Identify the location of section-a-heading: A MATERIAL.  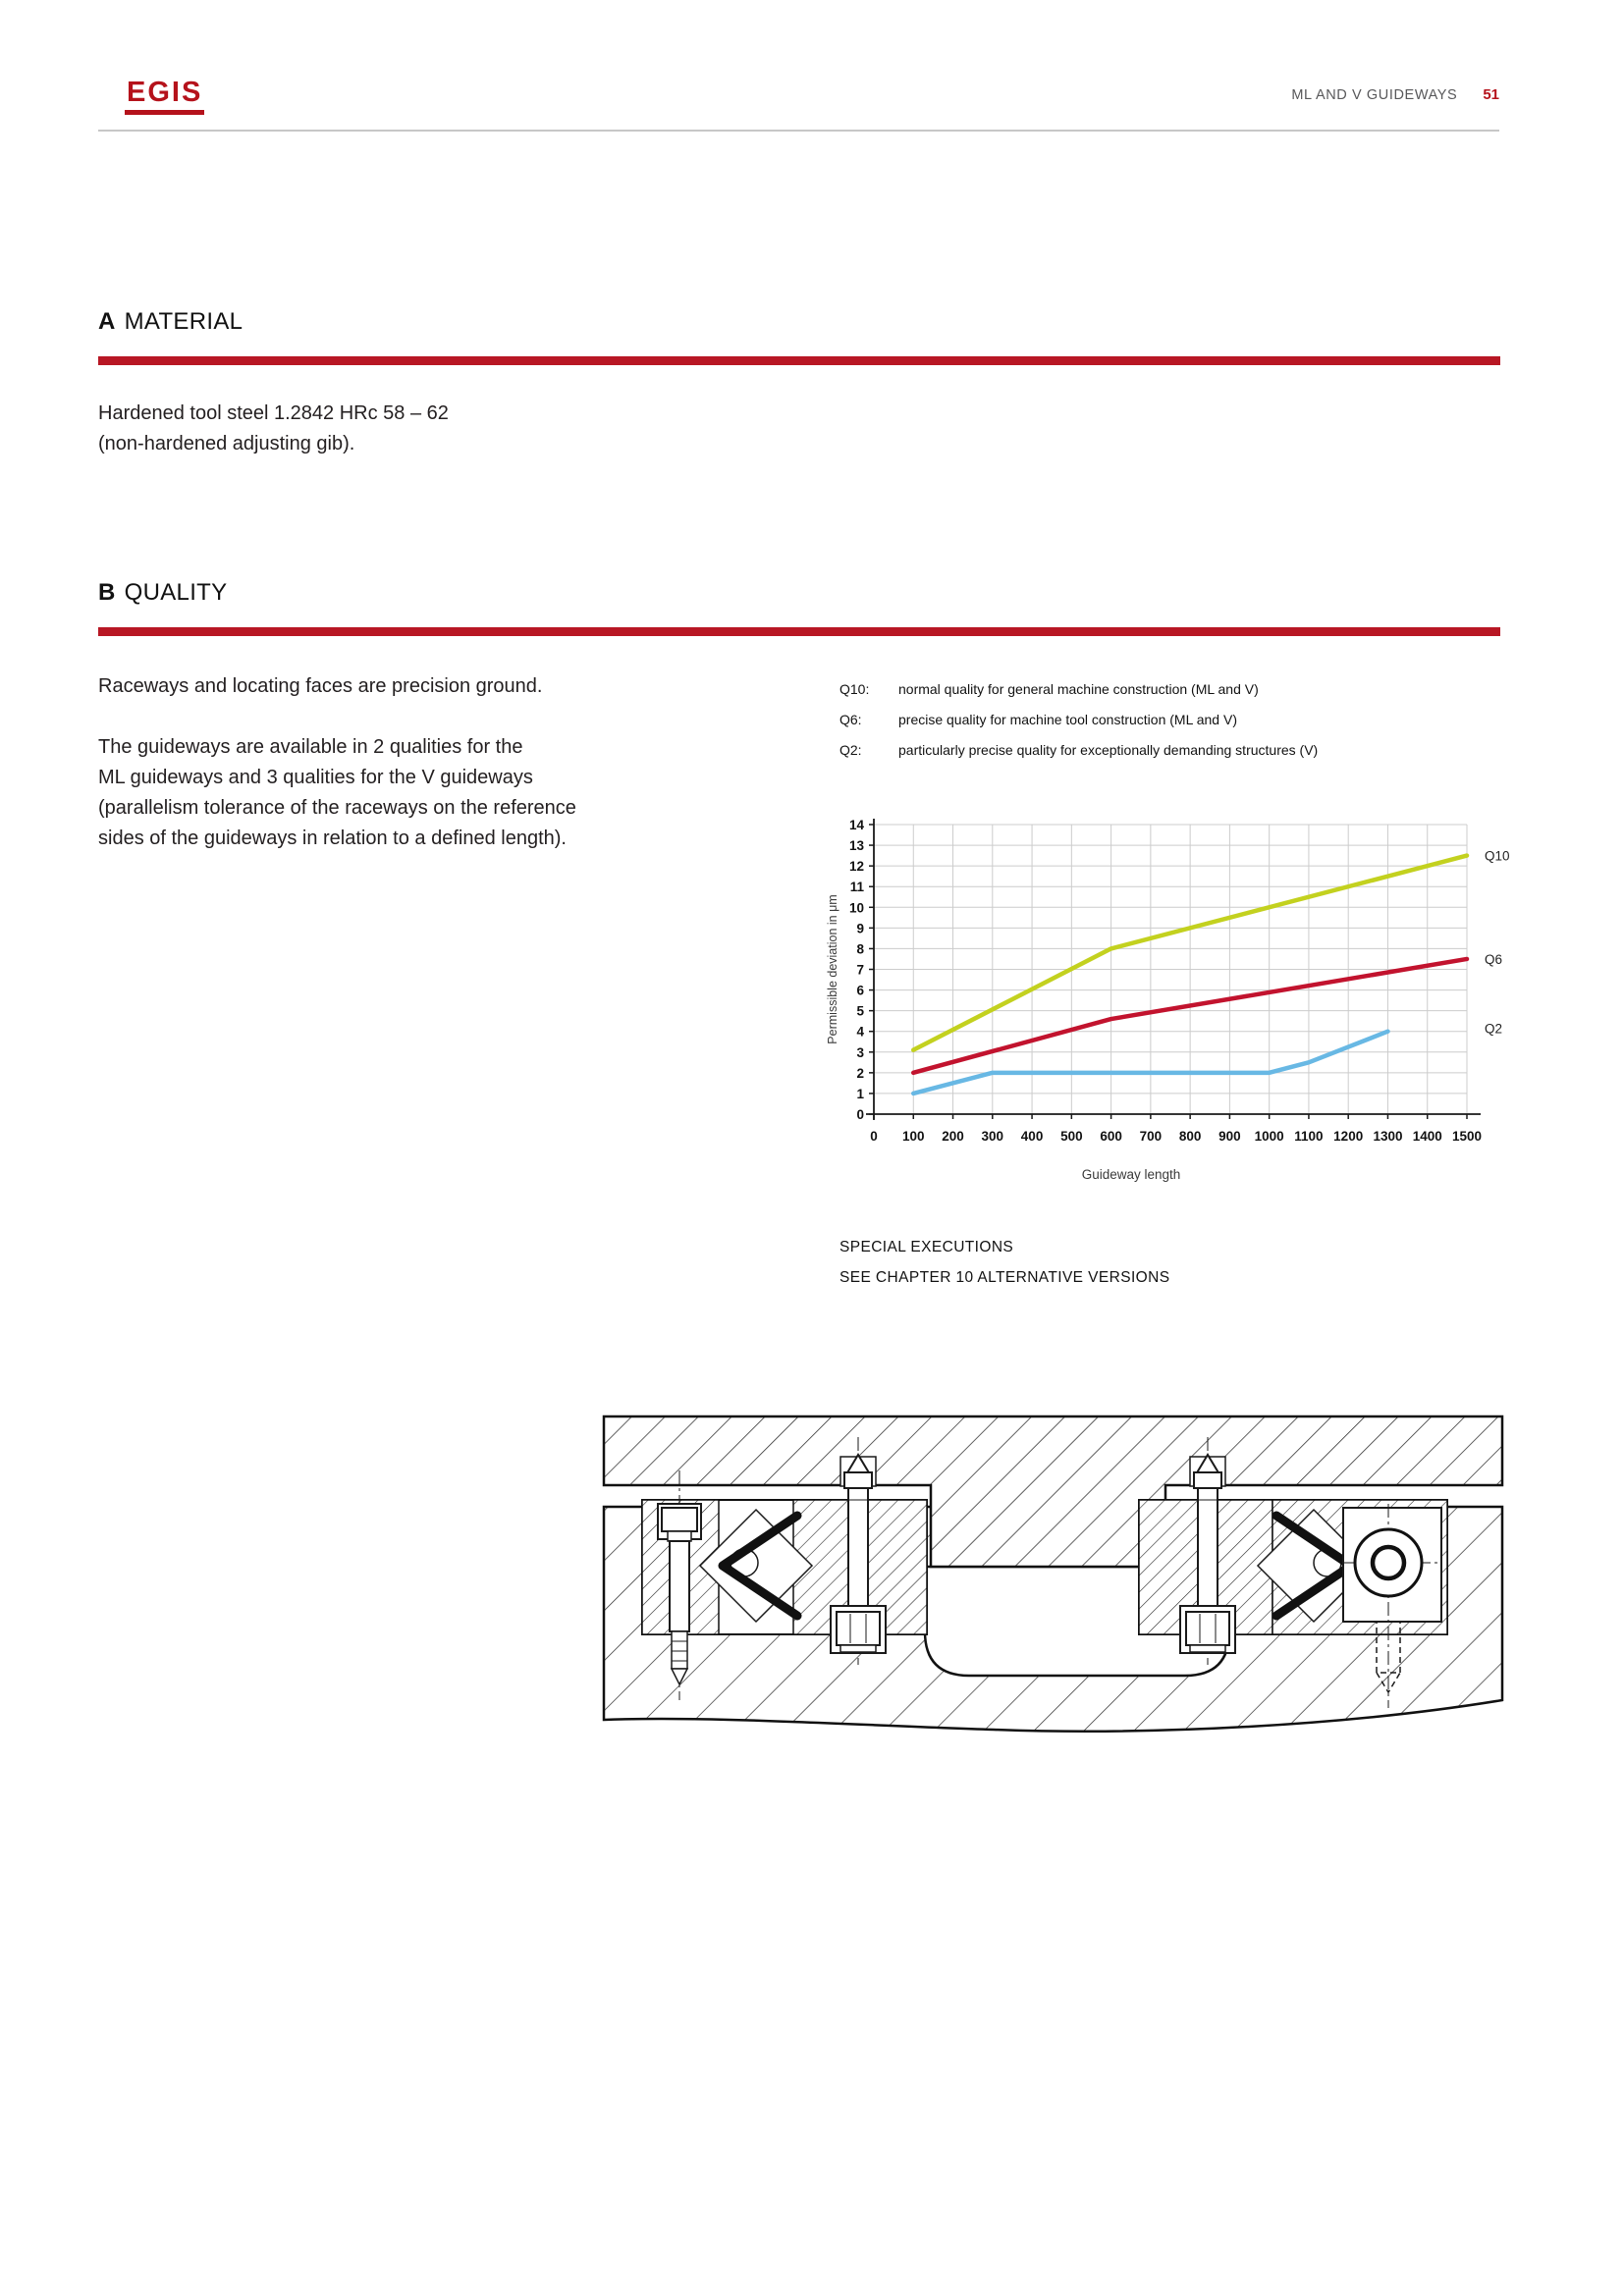
(170, 322).